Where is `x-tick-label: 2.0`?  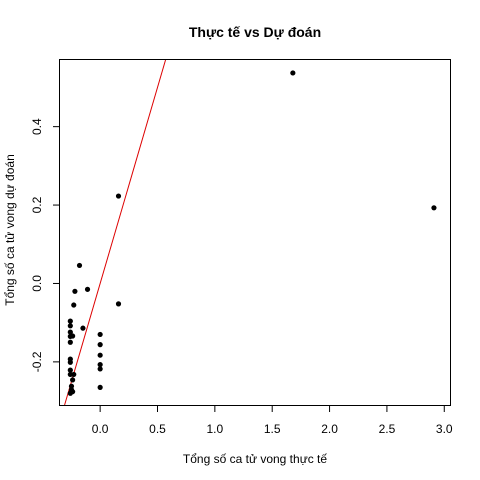 x-tick-label: 2.0 is located at coordinates (329, 429).